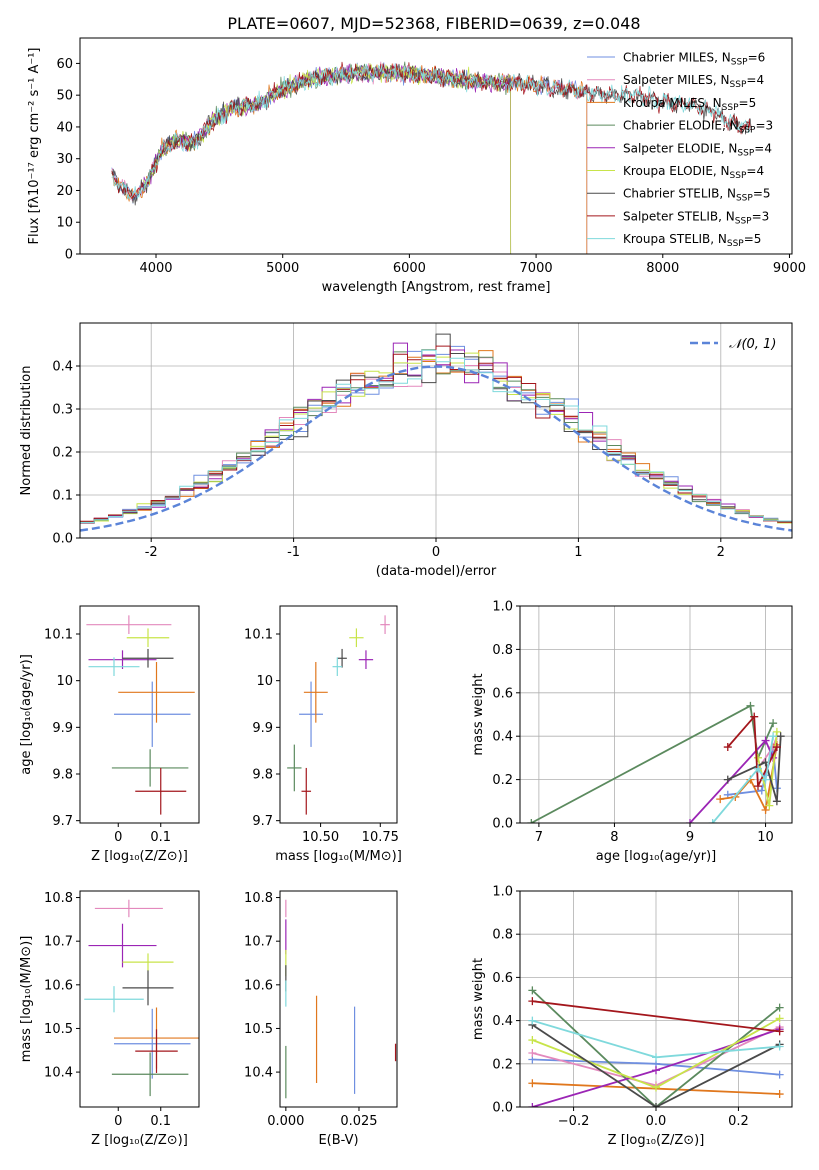 The height and width of the screenshot is (1170, 819). I want to click on x-tick-label: 8000, so click(662, 268).